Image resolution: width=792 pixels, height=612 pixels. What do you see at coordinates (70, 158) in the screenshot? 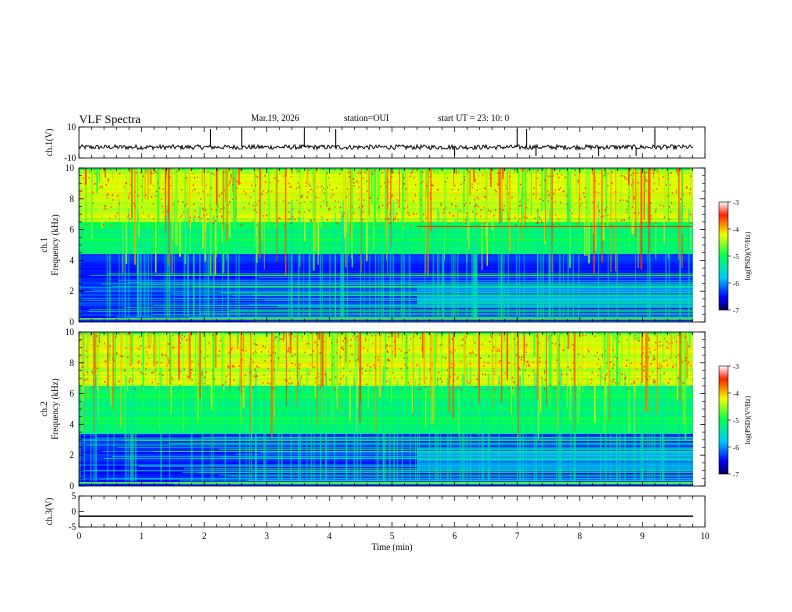
I see `y-tick-label: -10` at bounding box center [70, 158].